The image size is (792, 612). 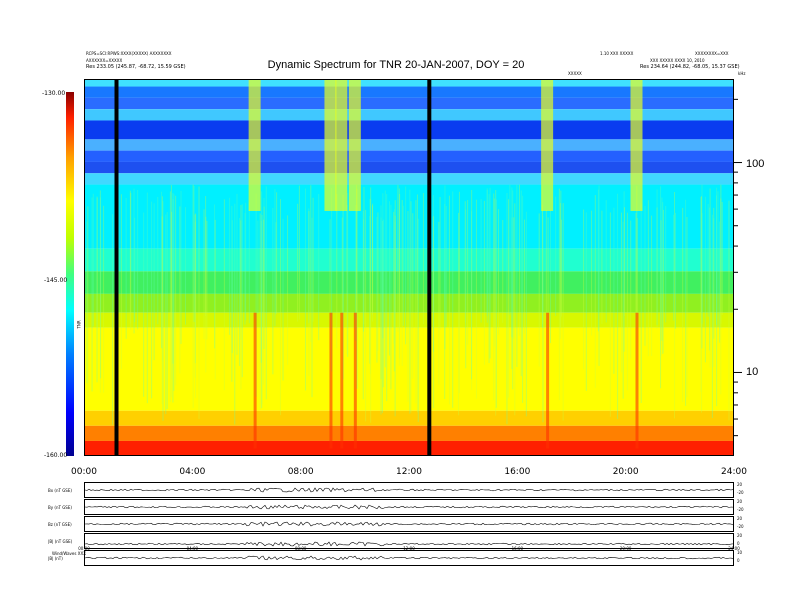 What do you see at coordinates (300, 548) in the screenshot?
I see `subpanel-x-tick: 08:00` at bounding box center [300, 548].